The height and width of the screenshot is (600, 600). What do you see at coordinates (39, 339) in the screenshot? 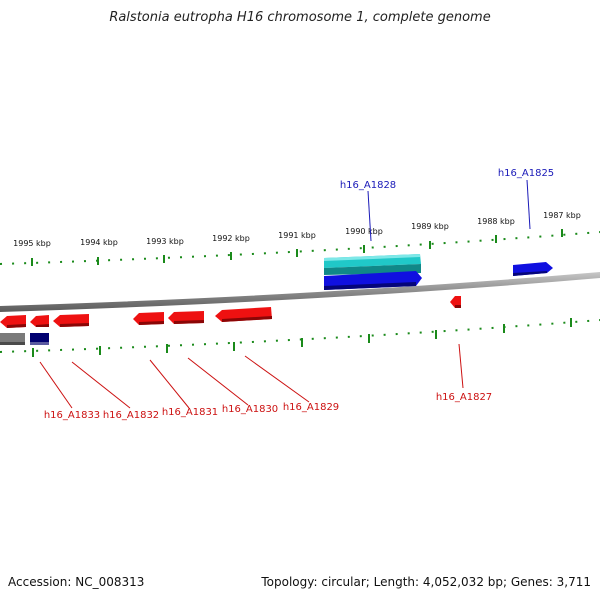
I see `feature-navy` at bounding box center [39, 339].